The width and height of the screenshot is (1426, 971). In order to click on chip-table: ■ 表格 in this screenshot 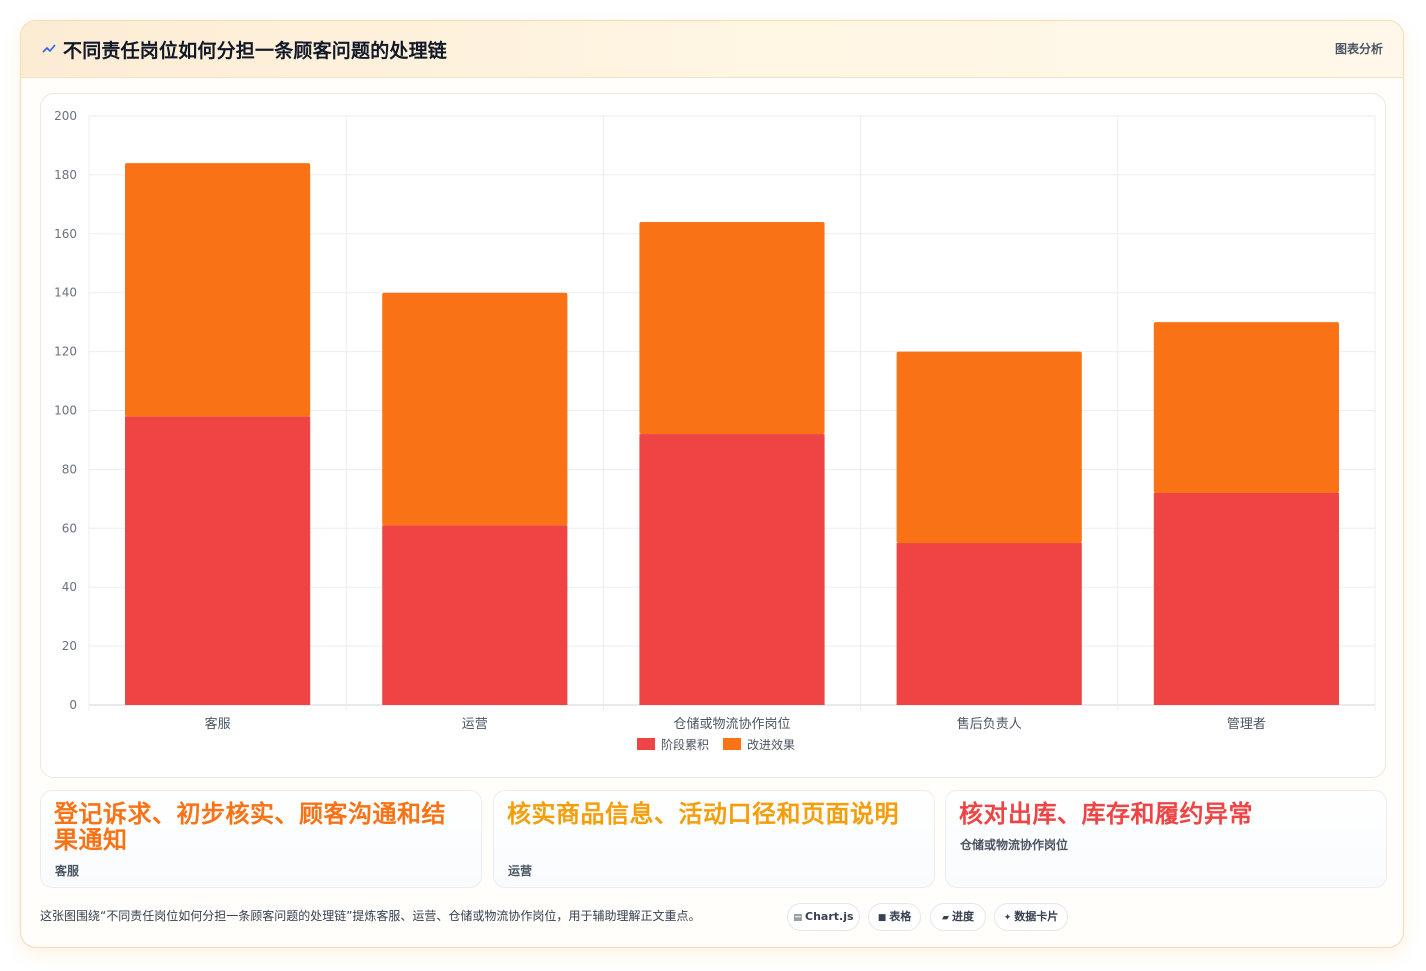, I will do `click(894, 917)`.